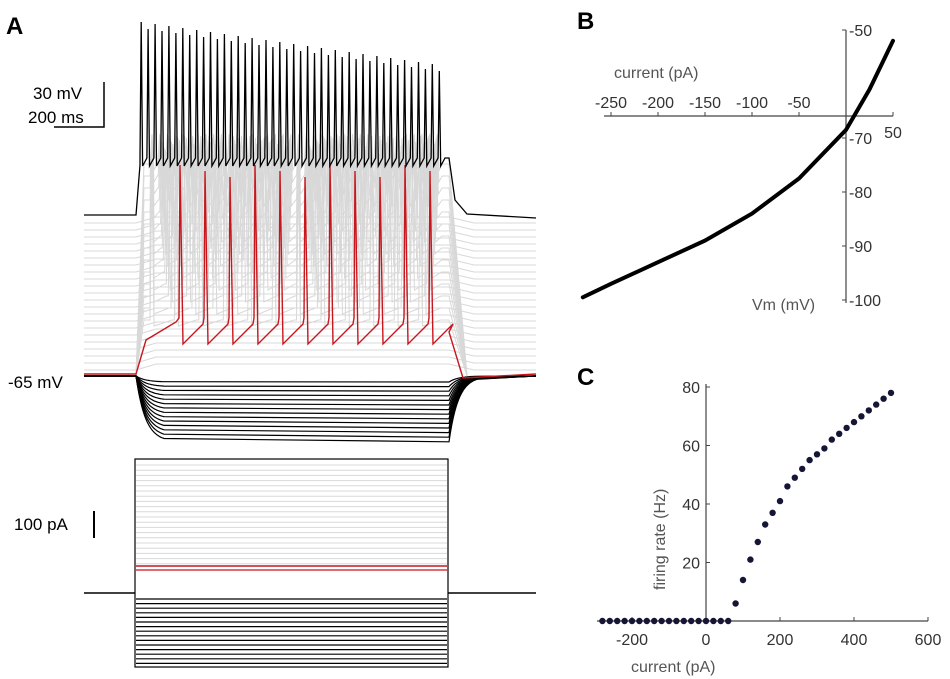 This screenshot has width=950, height=679. What do you see at coordinates (658, 103) in the screenshot?
I see `panel-b-x-tick-label: -200` at bounding box center [658, 103].